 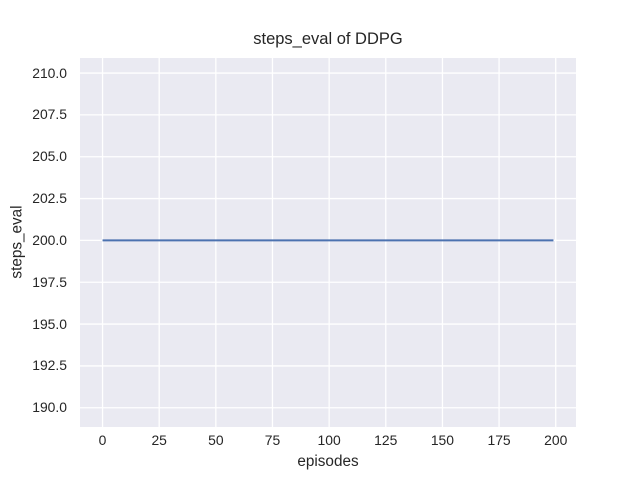 What do you see at coordinates (499, 440) in the screenshot?
I see `x-tick-label: 175` at bounding box center [499, 440].